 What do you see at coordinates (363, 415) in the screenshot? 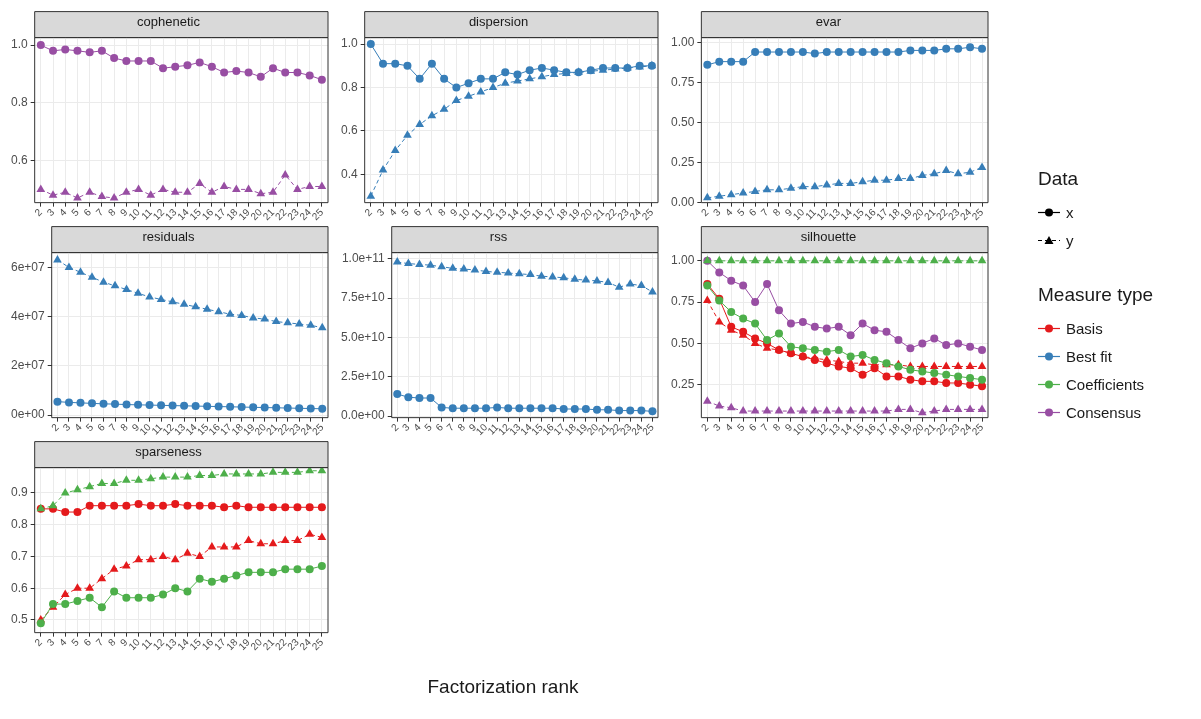
I see `y-tick-label: 0.0e+00` at bounding box center [363, 415].